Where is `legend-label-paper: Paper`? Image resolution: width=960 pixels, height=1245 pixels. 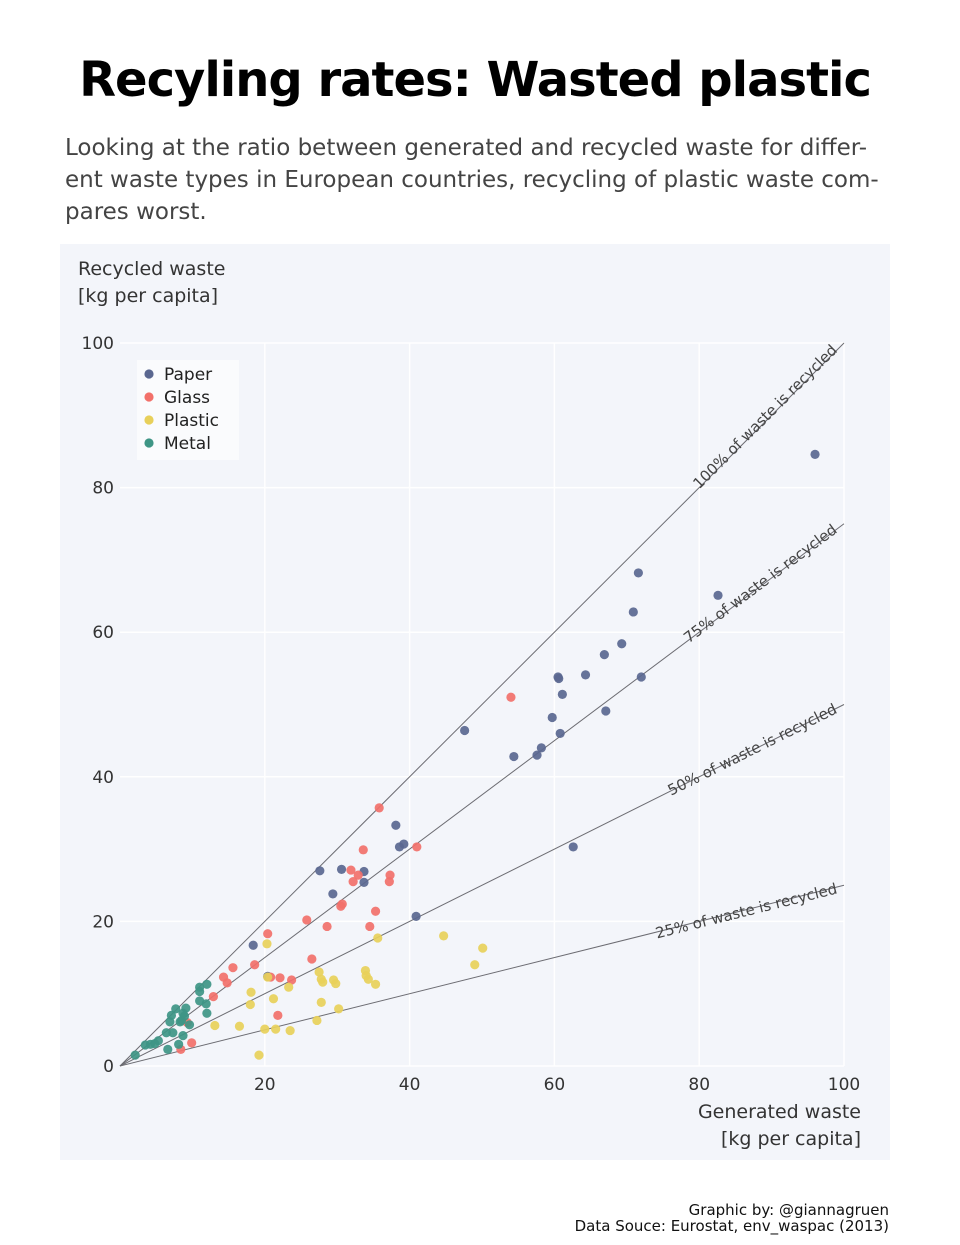
legend-label-paper: Paper is located at coordinates (188, 375).